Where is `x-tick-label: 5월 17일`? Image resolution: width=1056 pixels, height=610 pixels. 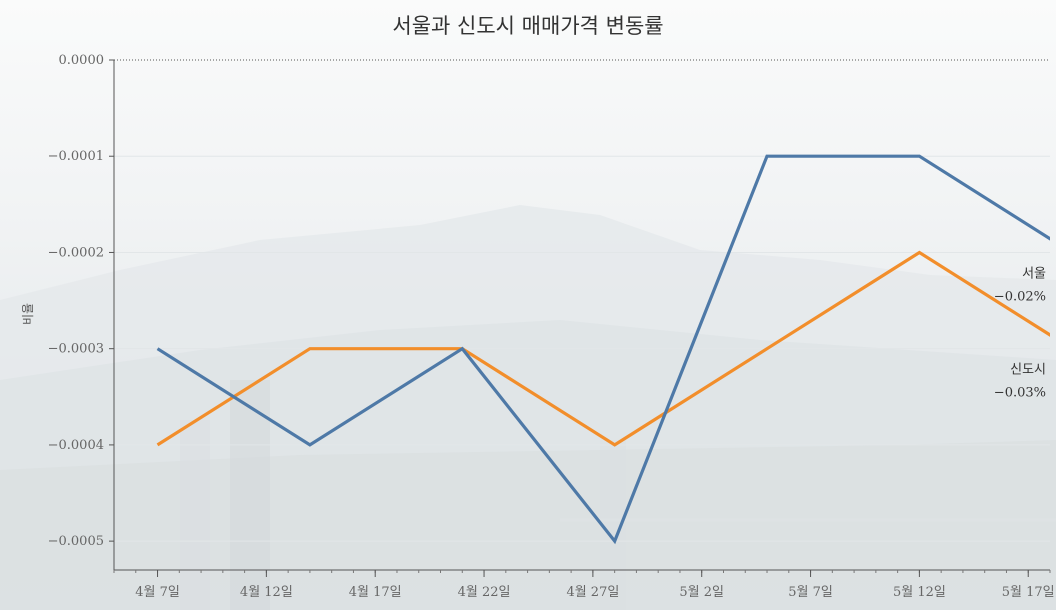 x-tick-label: 5월 17일 is located at coordinates (1028, 592).